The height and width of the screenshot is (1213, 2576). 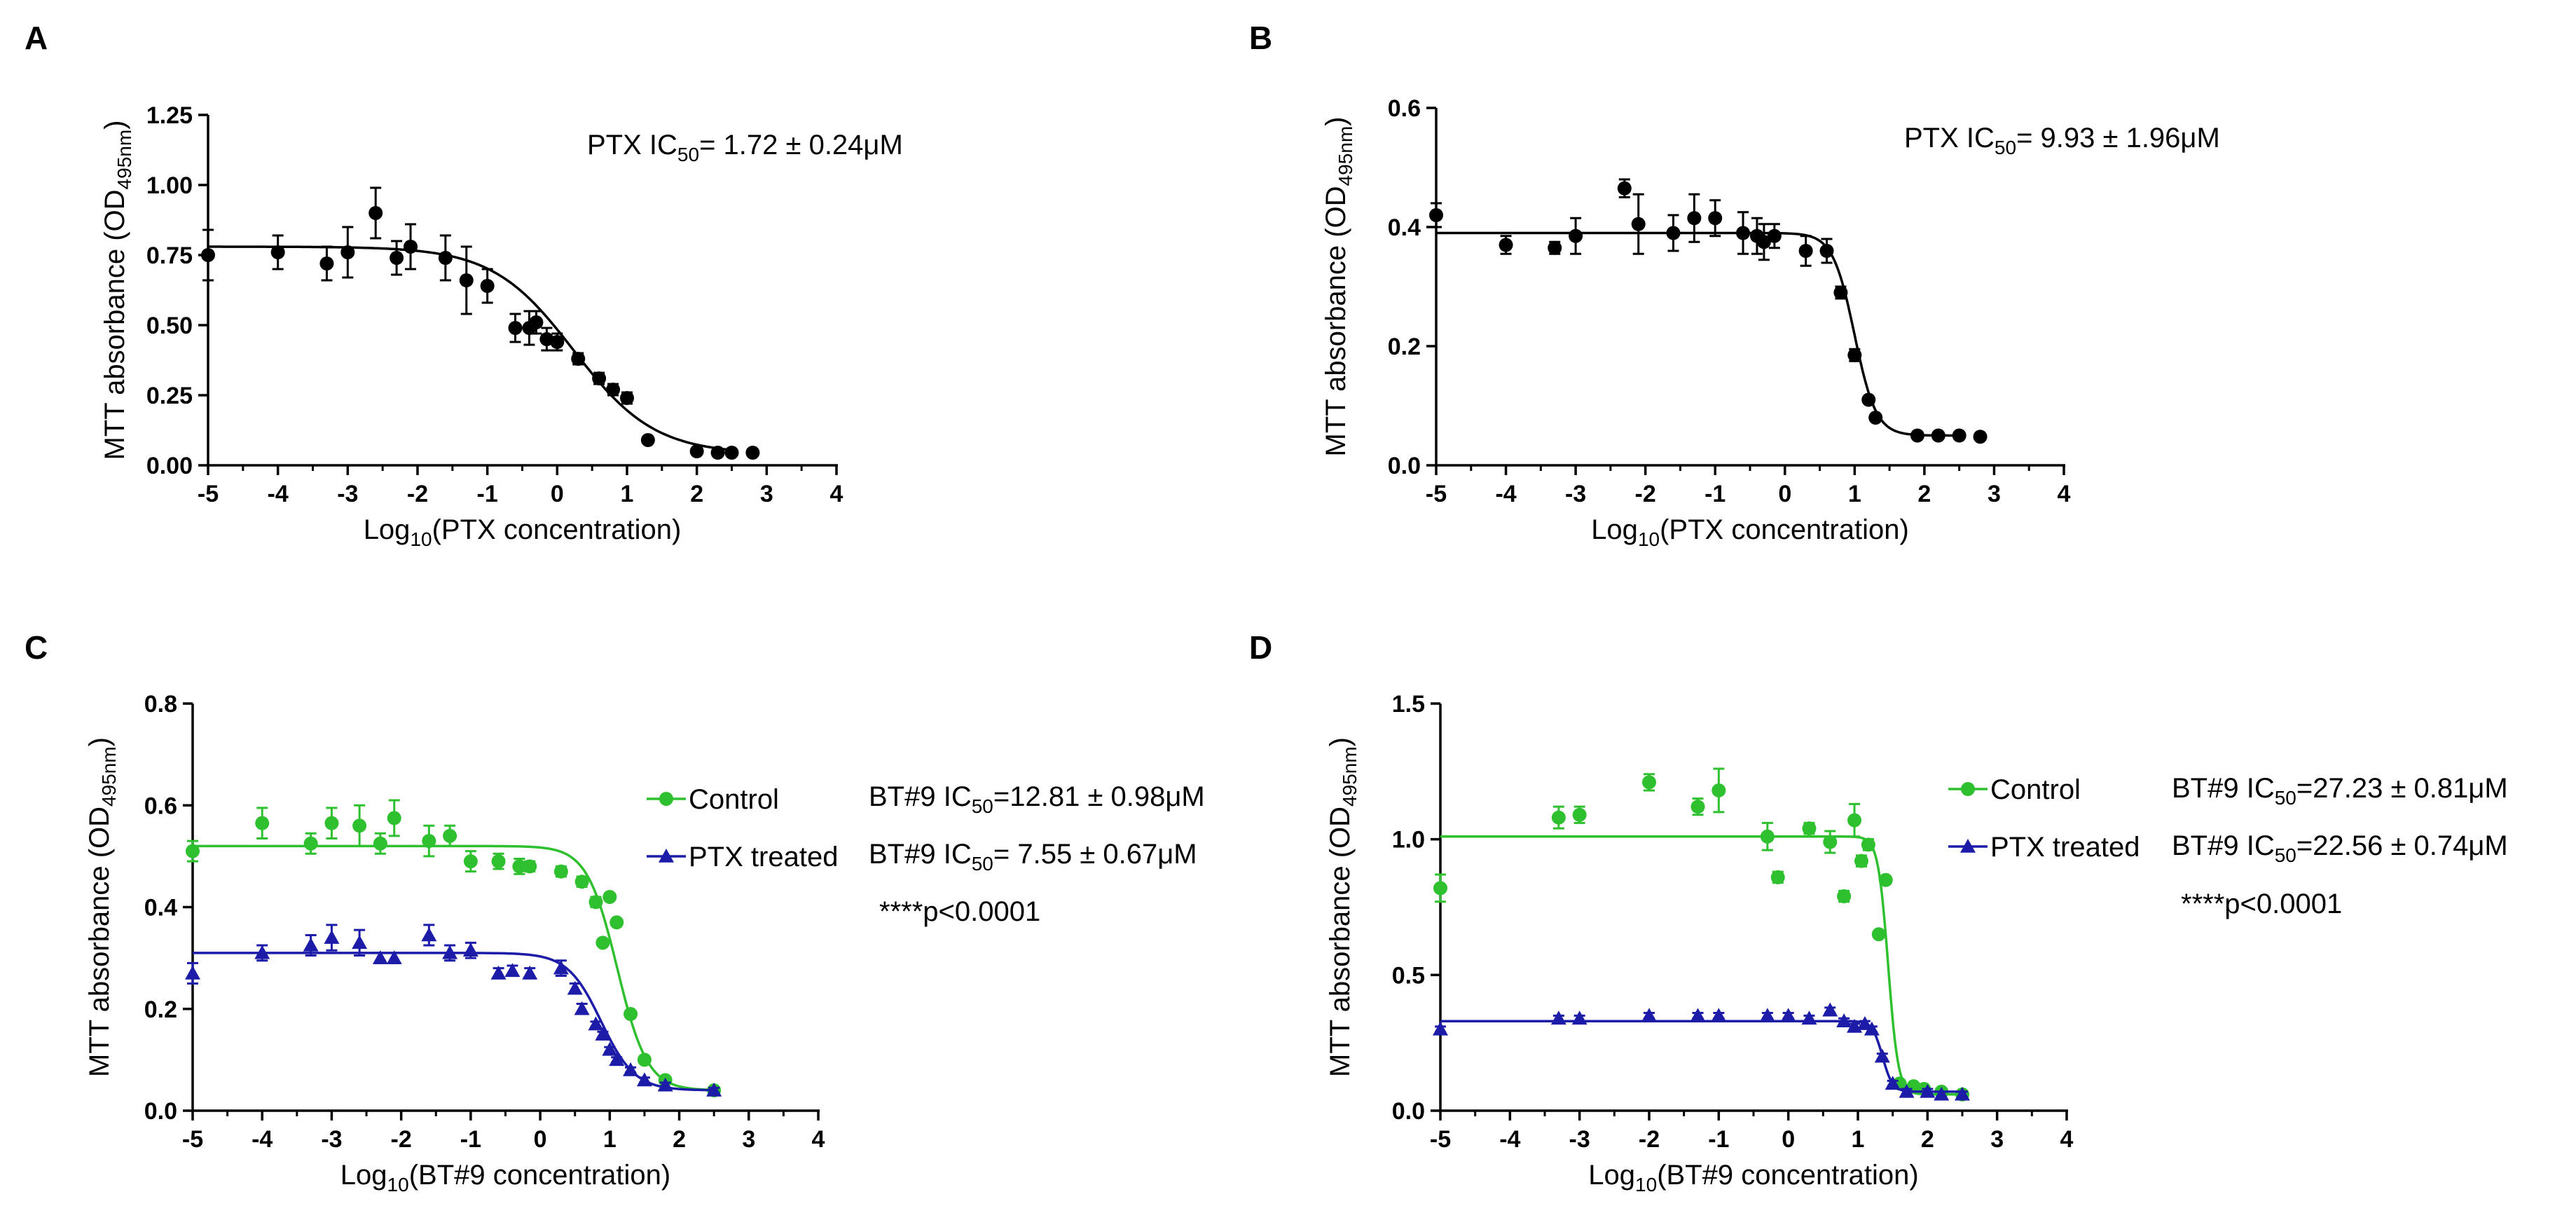 What do you see at coordinates (713, 799) in the screenshot?
I see `legend-item: Control` at bounding box center [713, 799].